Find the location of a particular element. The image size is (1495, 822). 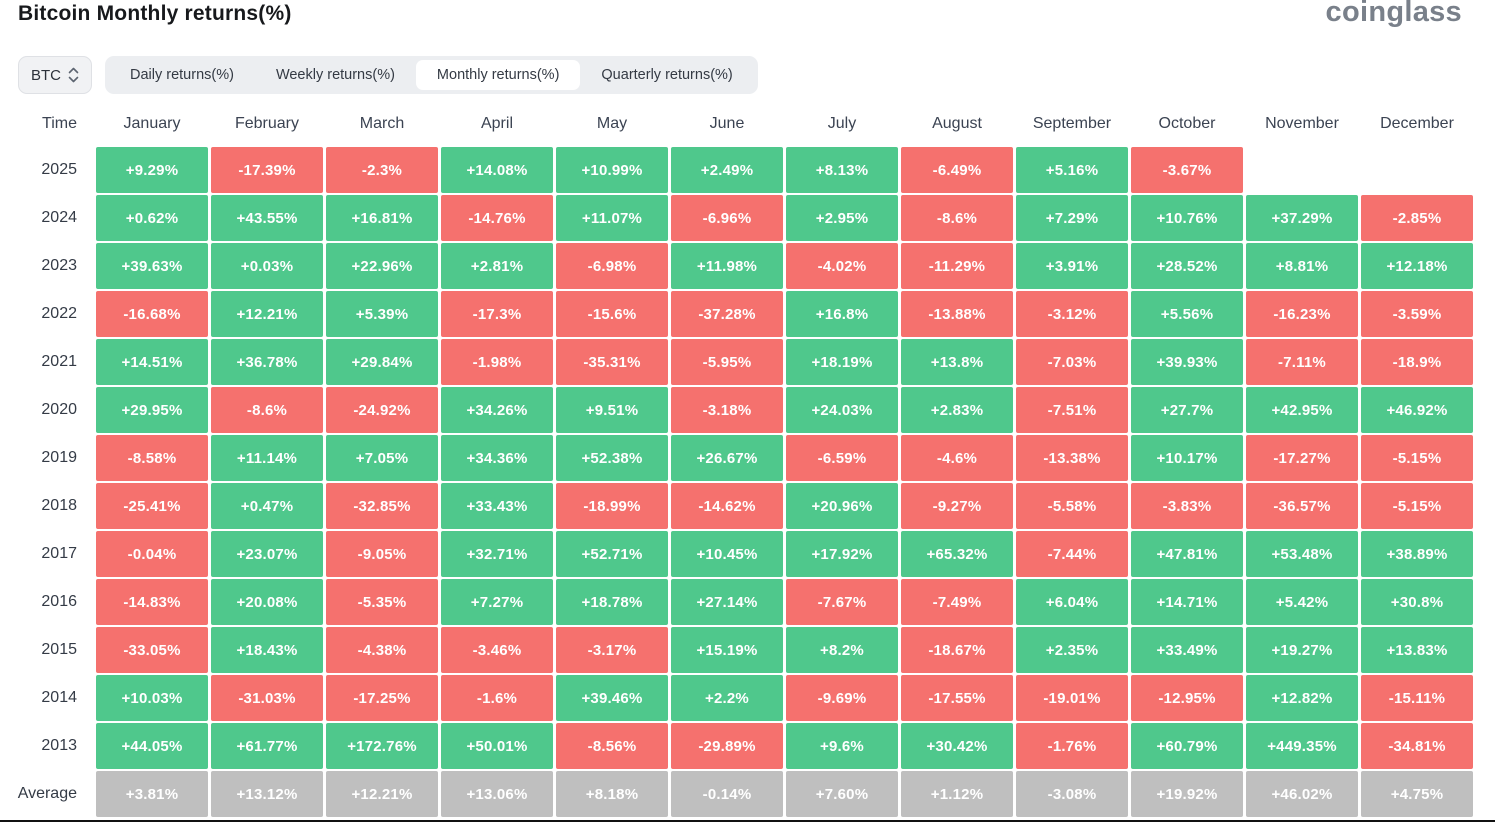

return-cell: -7.11% is located at coordinates (1302, 362).